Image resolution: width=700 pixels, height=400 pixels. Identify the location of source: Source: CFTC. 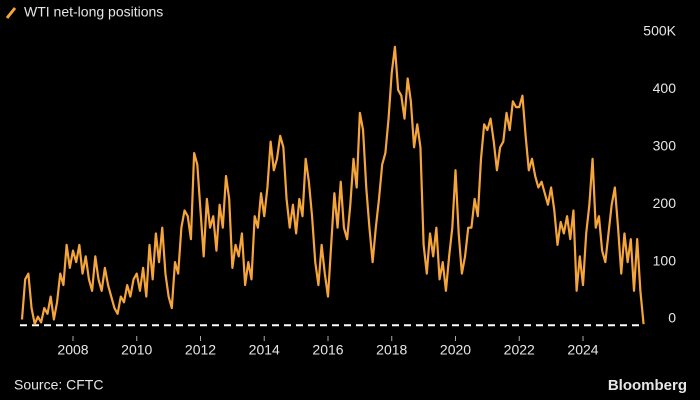
(58, 385).